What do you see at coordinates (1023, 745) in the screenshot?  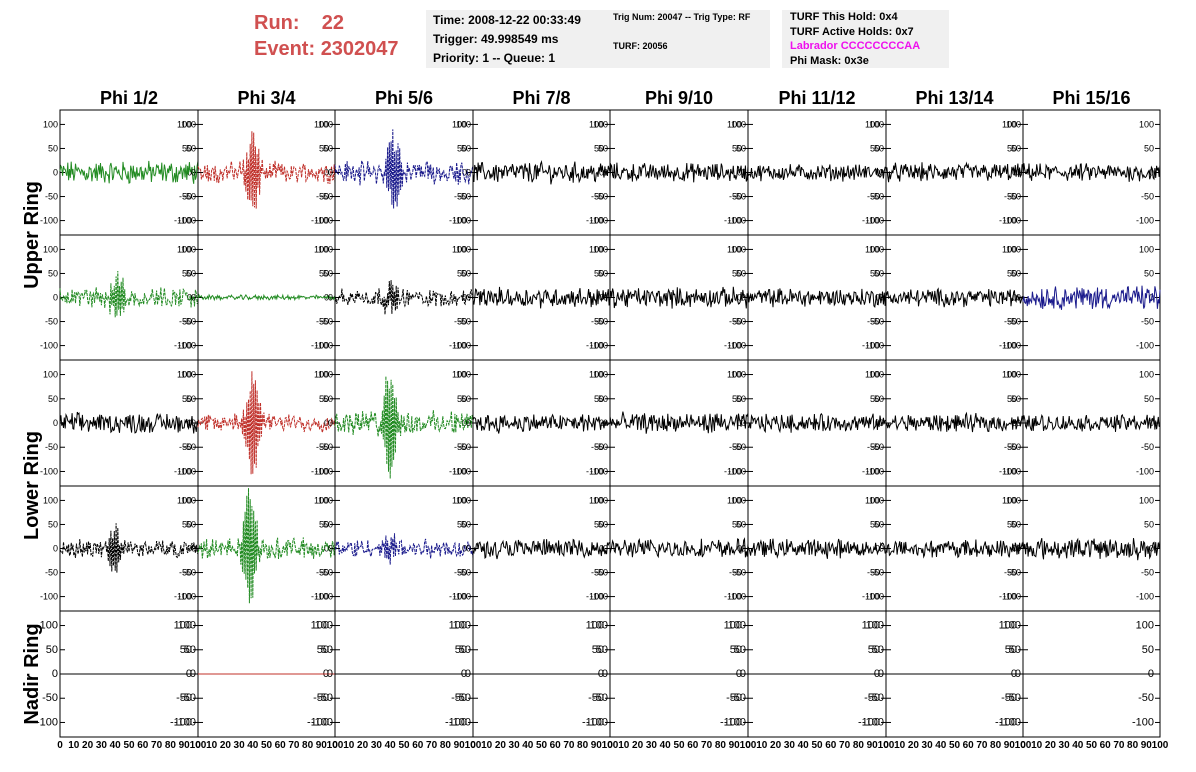 I see `x-tick-label: 0` at bounding box center [1023, 745].